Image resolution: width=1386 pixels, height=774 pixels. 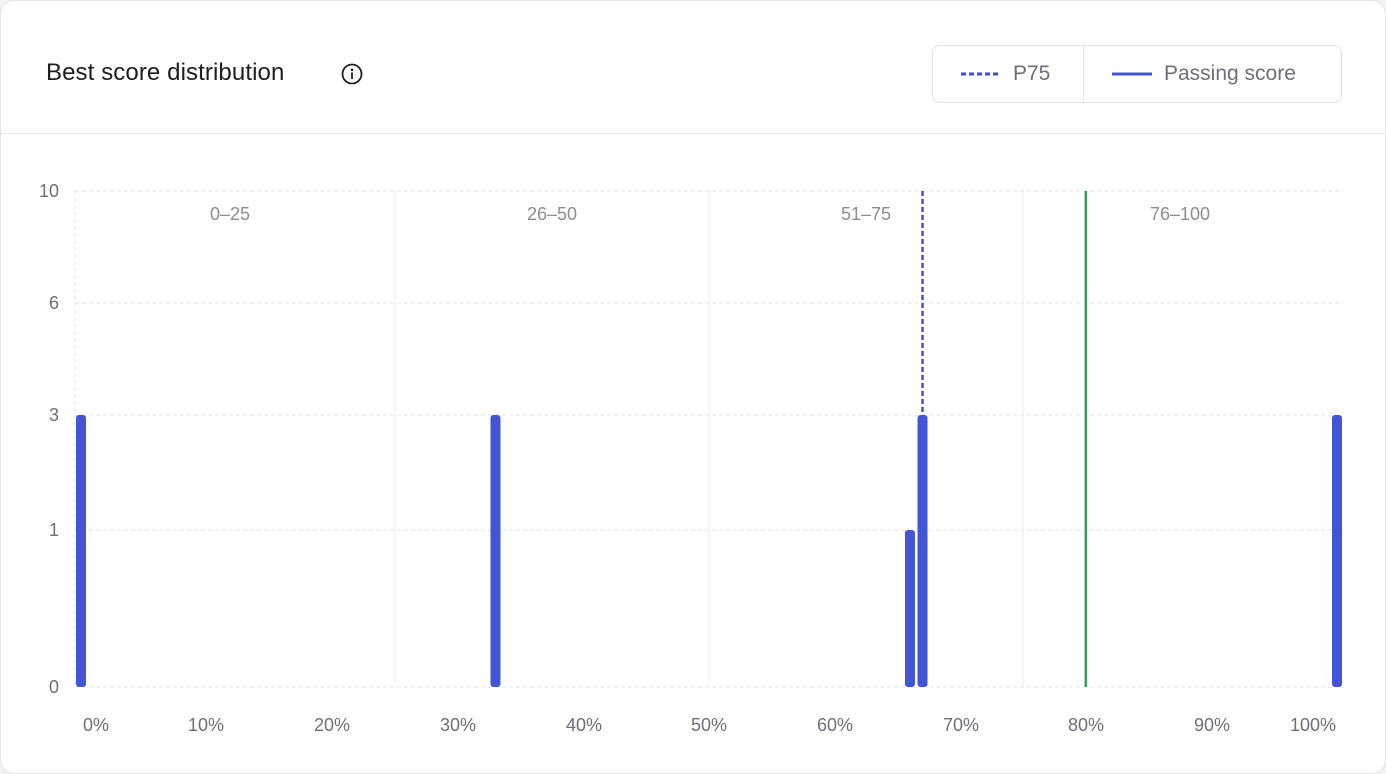 I want to click on y-axis: 0 1 3 6 10, so click(x=49, y=439).